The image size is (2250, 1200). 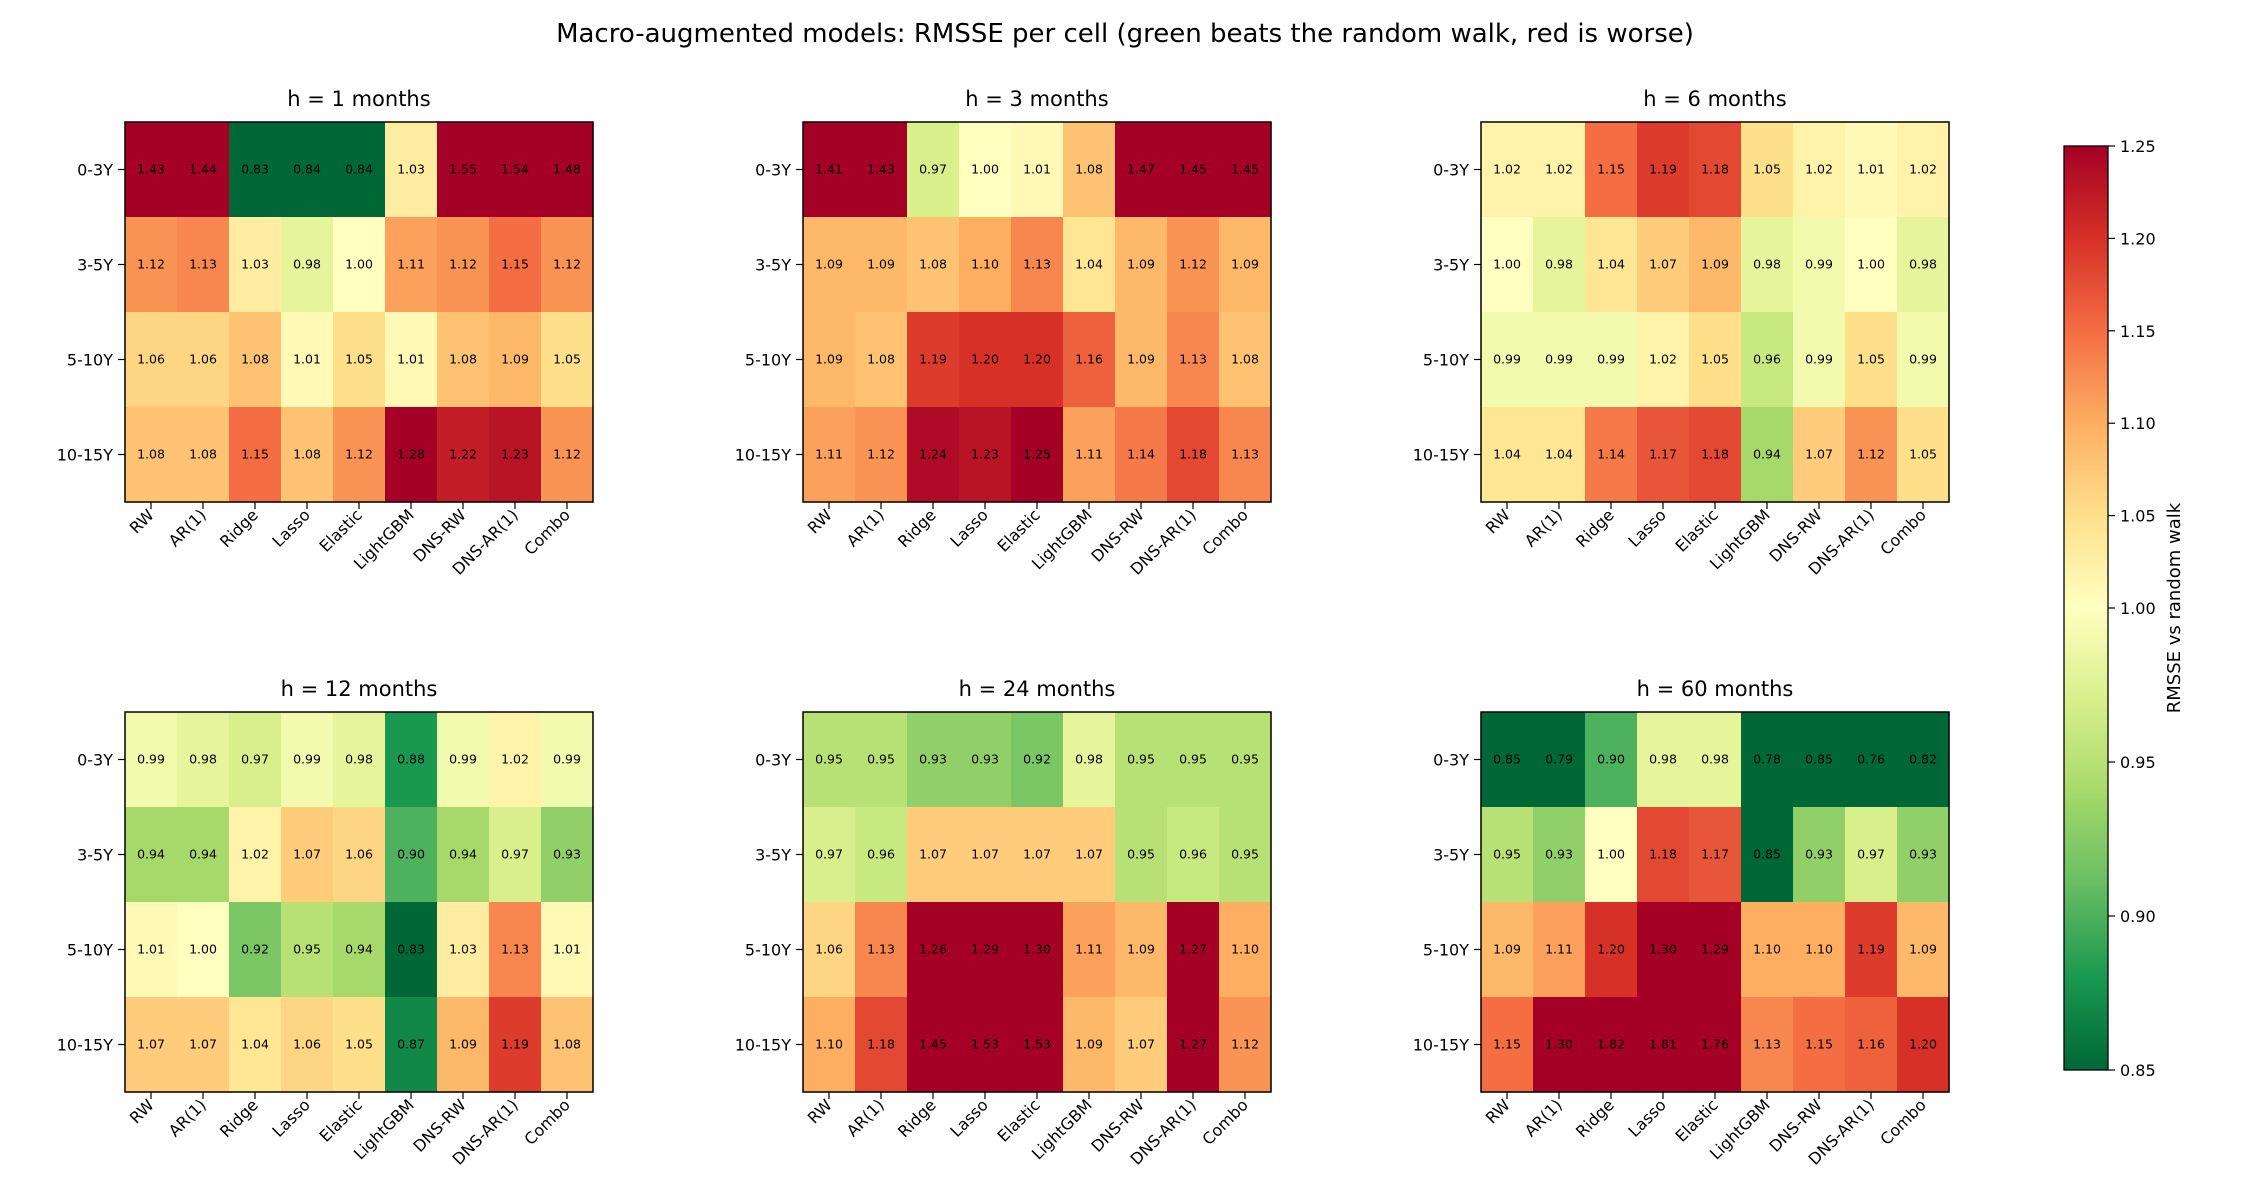 What do you see at coordinates (203, 359) in the screenshot?
I see `cell-value-label: 1.06` at bounding box center [203, 359].